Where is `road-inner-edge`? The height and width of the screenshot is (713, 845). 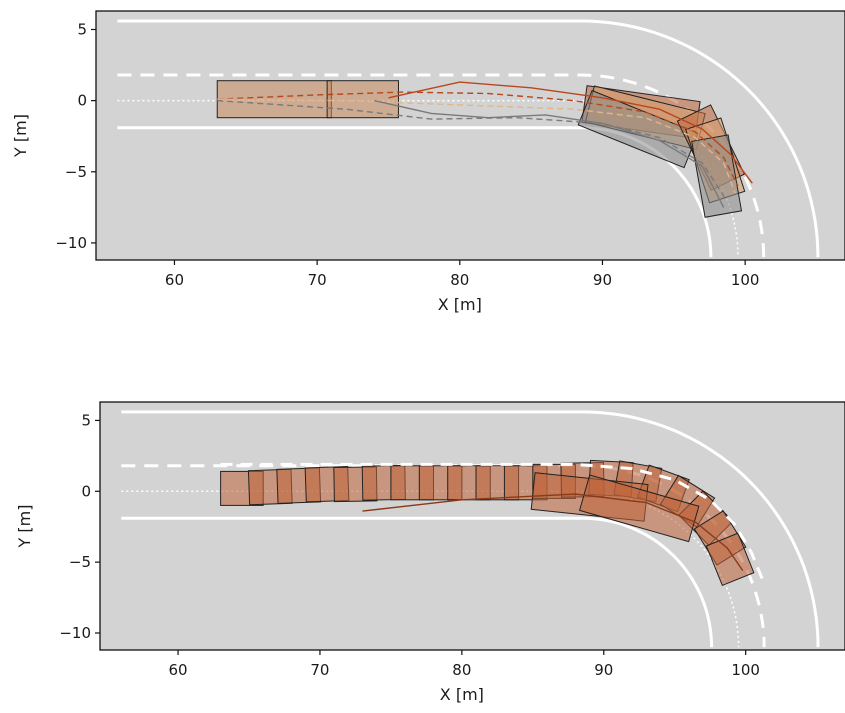
road-inner-edge is located at coordinates (417, 582).